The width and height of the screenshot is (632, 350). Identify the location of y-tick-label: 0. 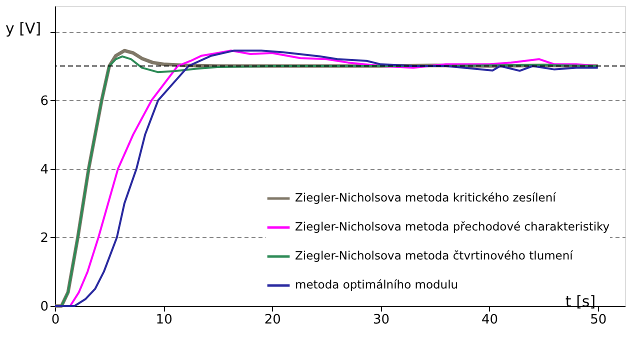
(44, 307).